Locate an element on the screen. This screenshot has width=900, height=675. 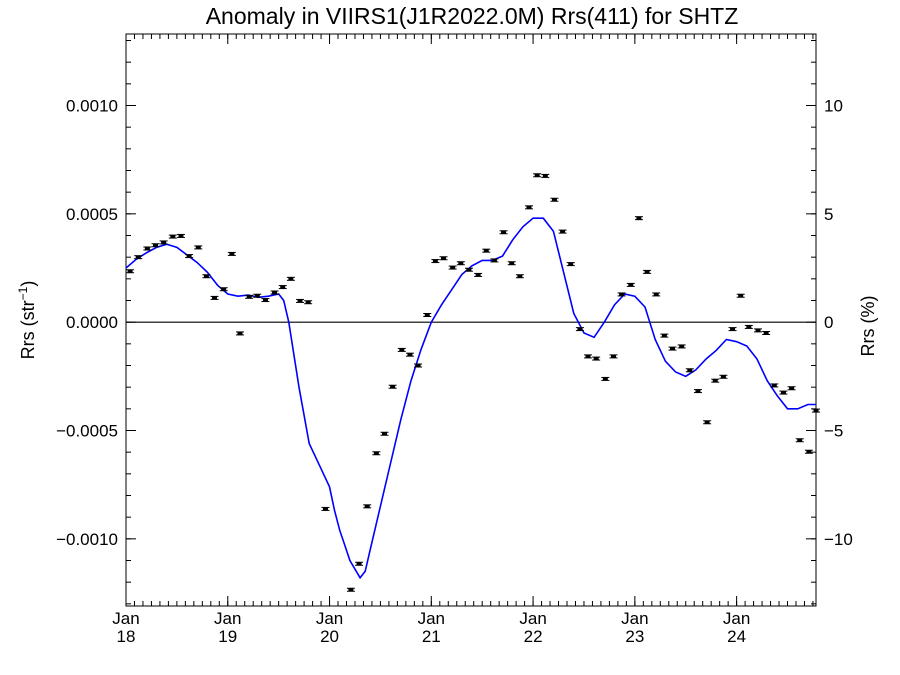
y-left-tick-label: −0.0010 is located at coordinates (87, 539).